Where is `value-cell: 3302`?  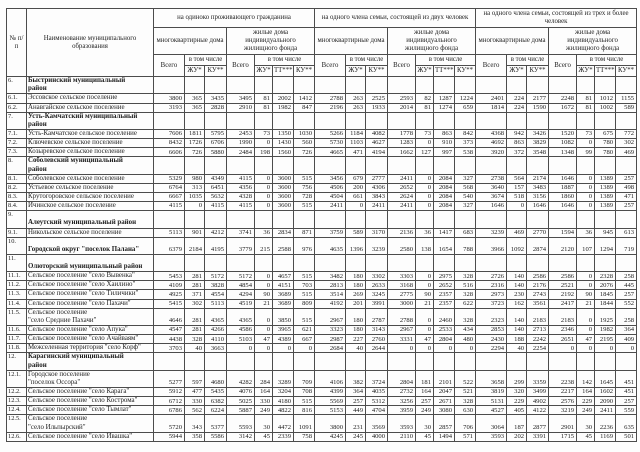 value-cell: 3302 is located at coordinates (377, 276).